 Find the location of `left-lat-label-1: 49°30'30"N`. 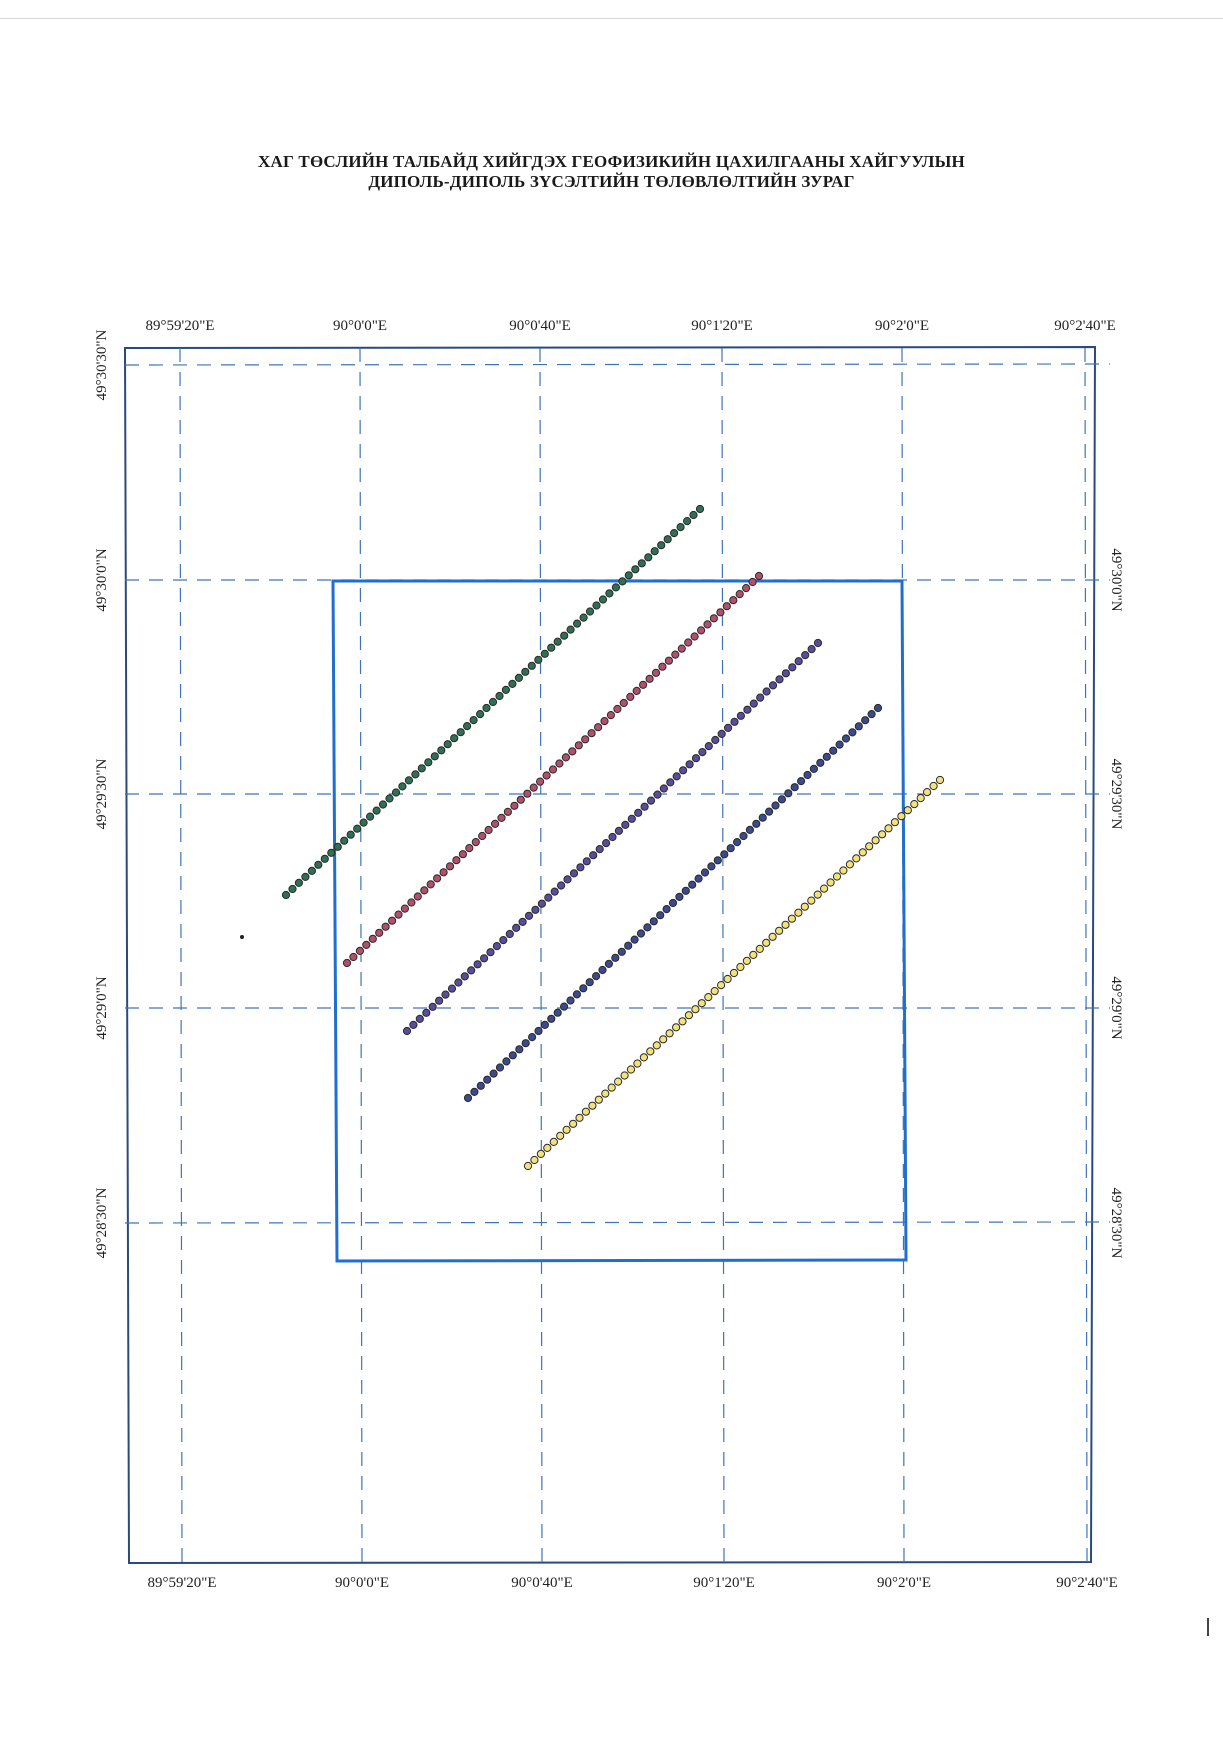

left-lat-label-1: 49°30'30"N is located at coordinates (102, 365).